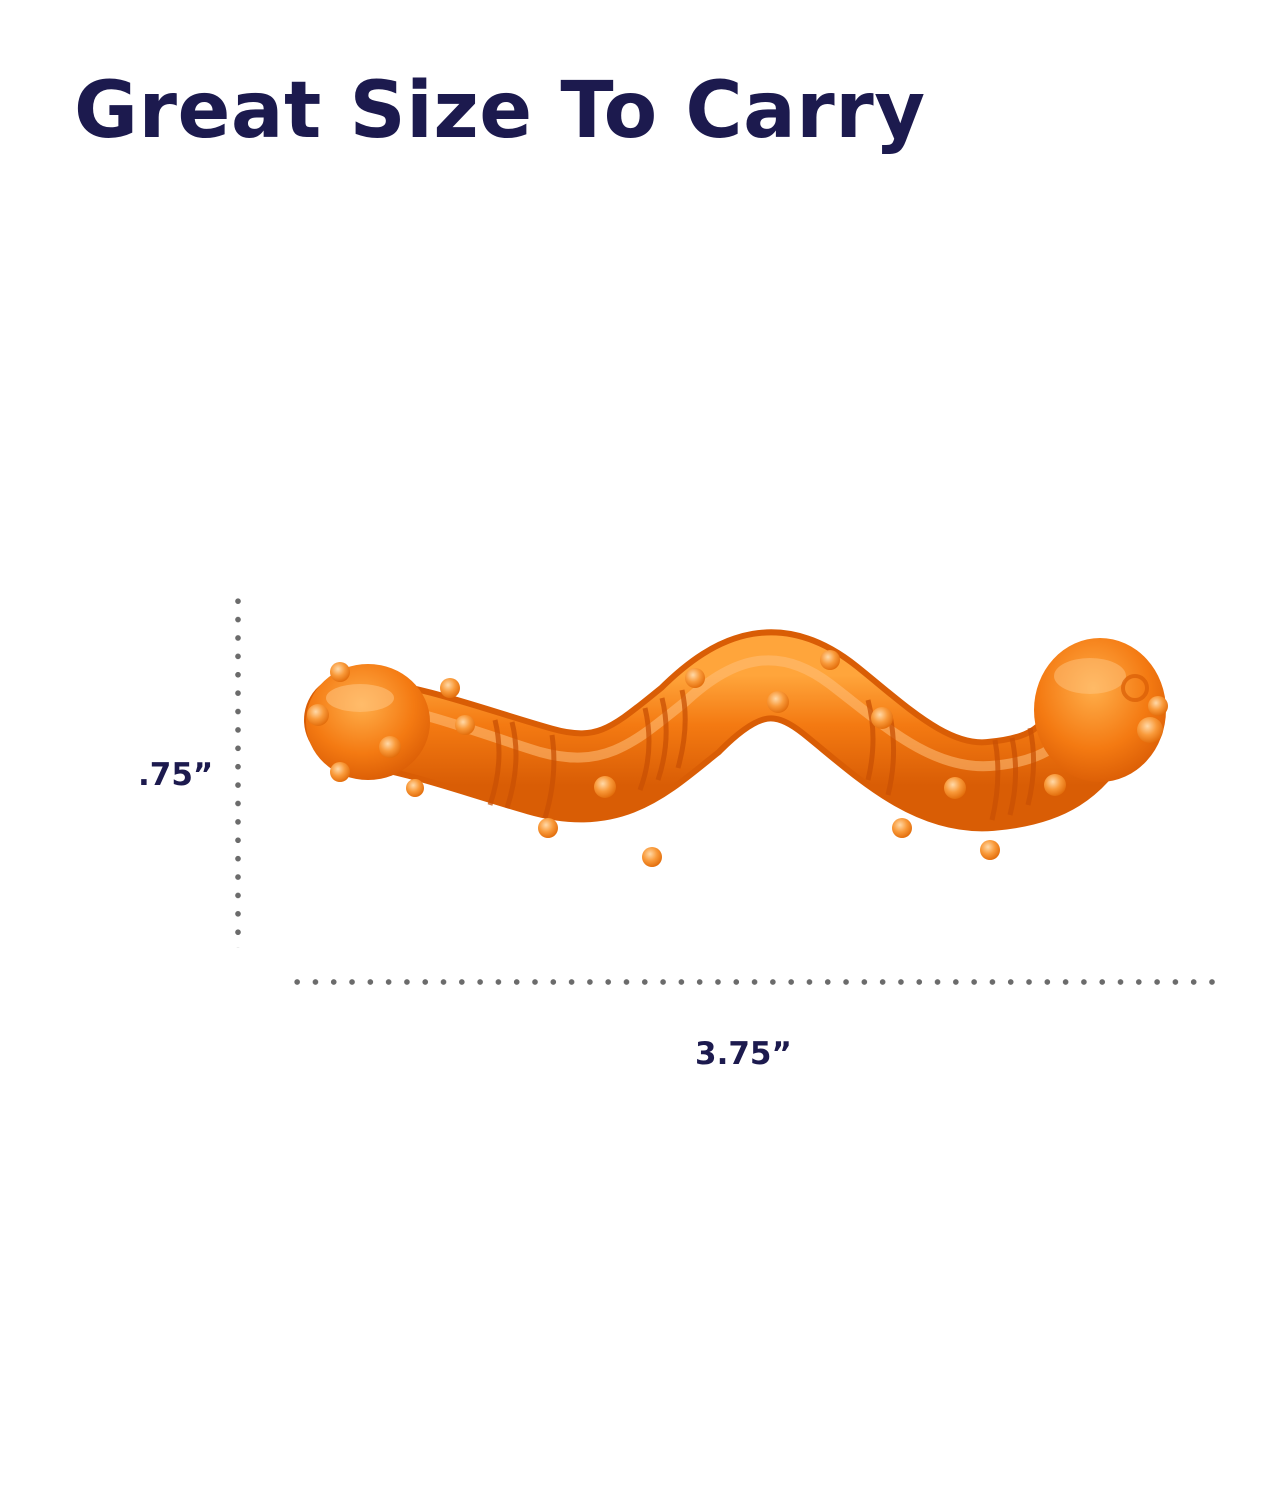  What do you see at coordinates (755, 982) in the screenshot?
I see `length-dotted-guide` at bounding box center [755, 982].